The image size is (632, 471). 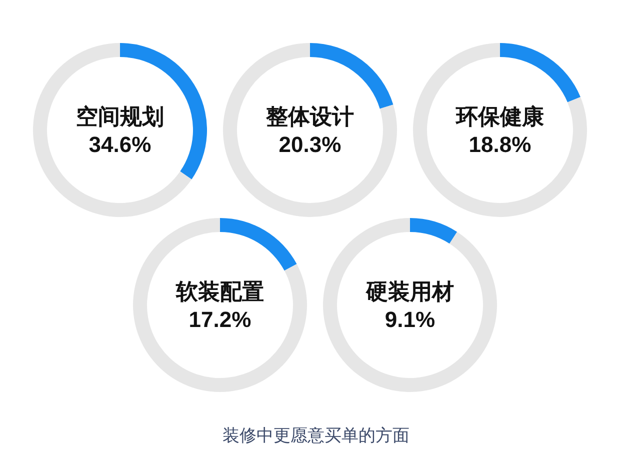 What do you see at coordinates (500, 144) in the screenshot?
I see `data-label: 18.8%` at bounding box center [500, 144].